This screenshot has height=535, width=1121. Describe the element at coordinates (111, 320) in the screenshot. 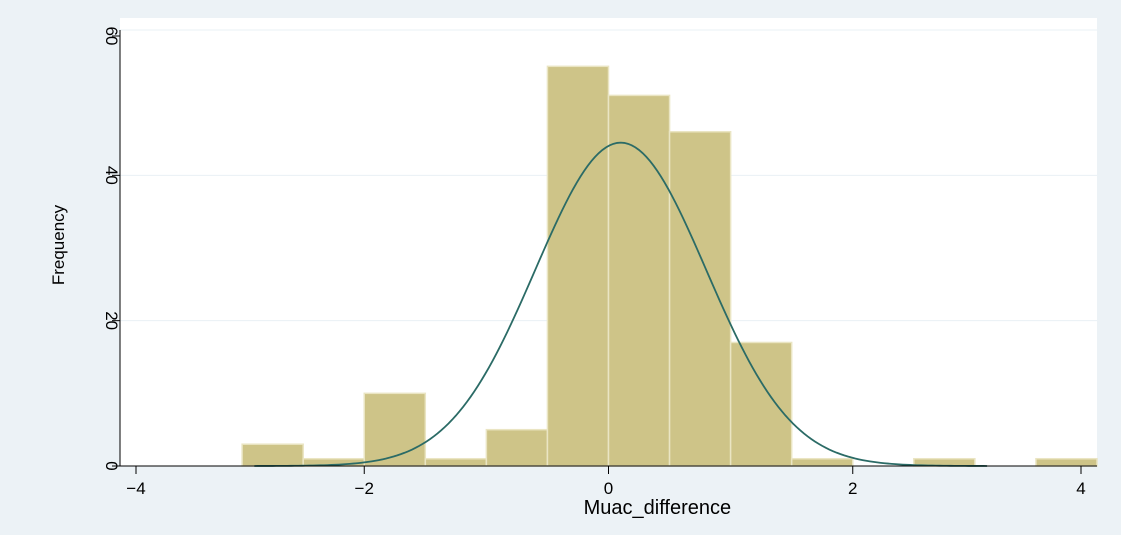

I see `y-tick-label: 20` at that location.